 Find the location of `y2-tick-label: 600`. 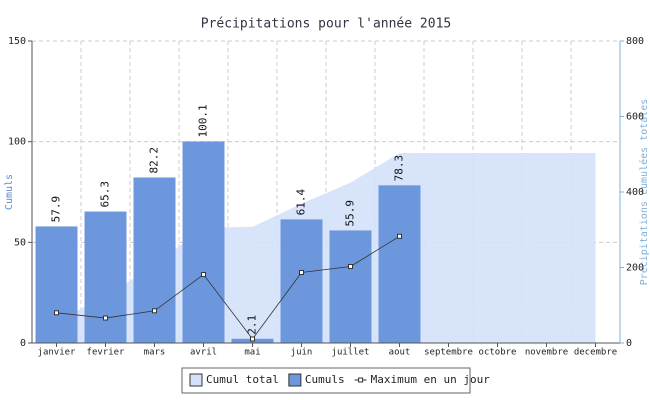

y2-tick-label: 600 is located at coordinates (635, 117).